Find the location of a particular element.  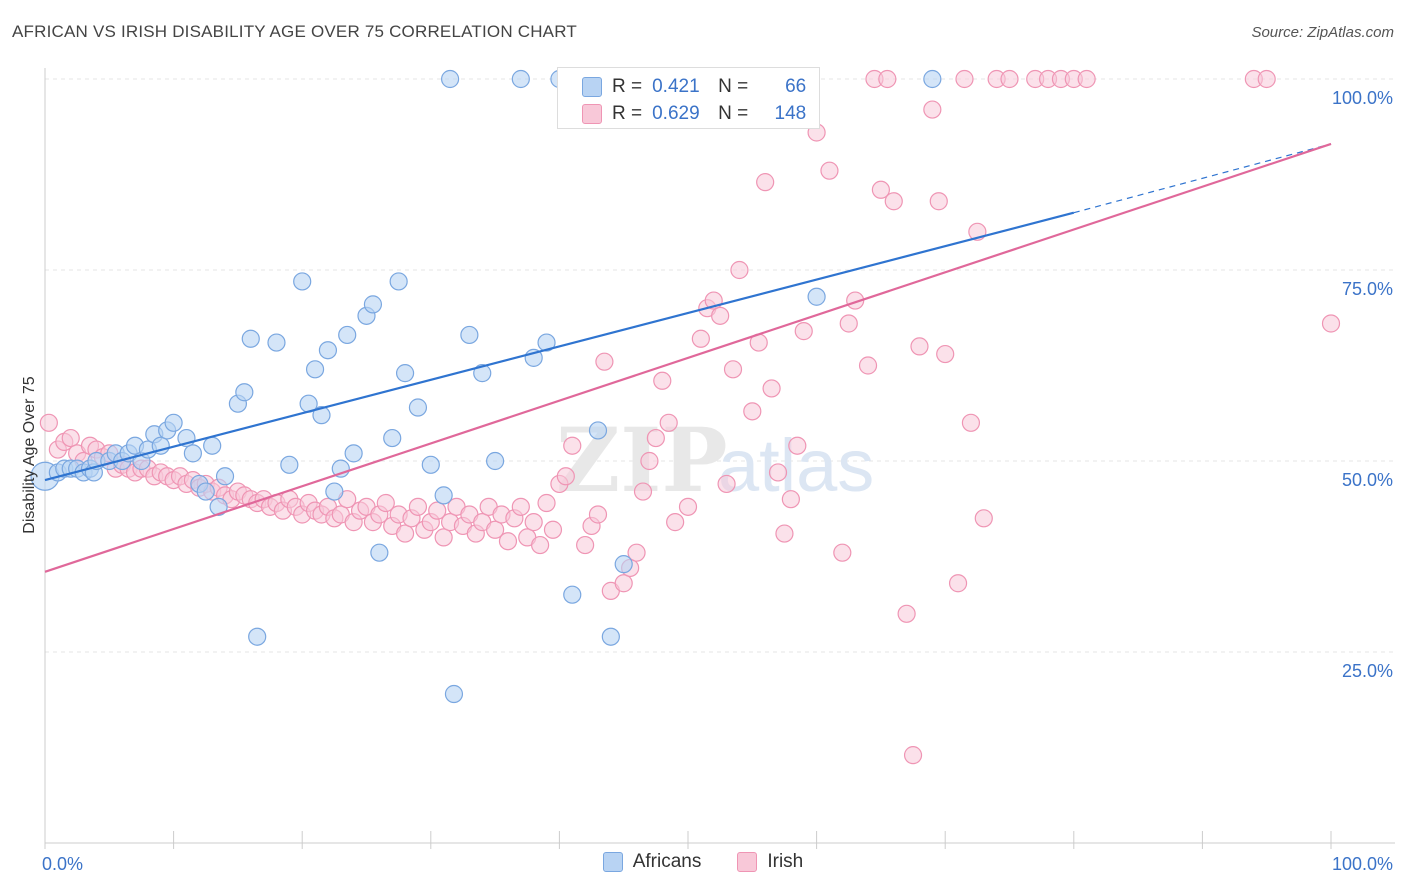

africans-trend-extension is located at coordinates (1202, 178).